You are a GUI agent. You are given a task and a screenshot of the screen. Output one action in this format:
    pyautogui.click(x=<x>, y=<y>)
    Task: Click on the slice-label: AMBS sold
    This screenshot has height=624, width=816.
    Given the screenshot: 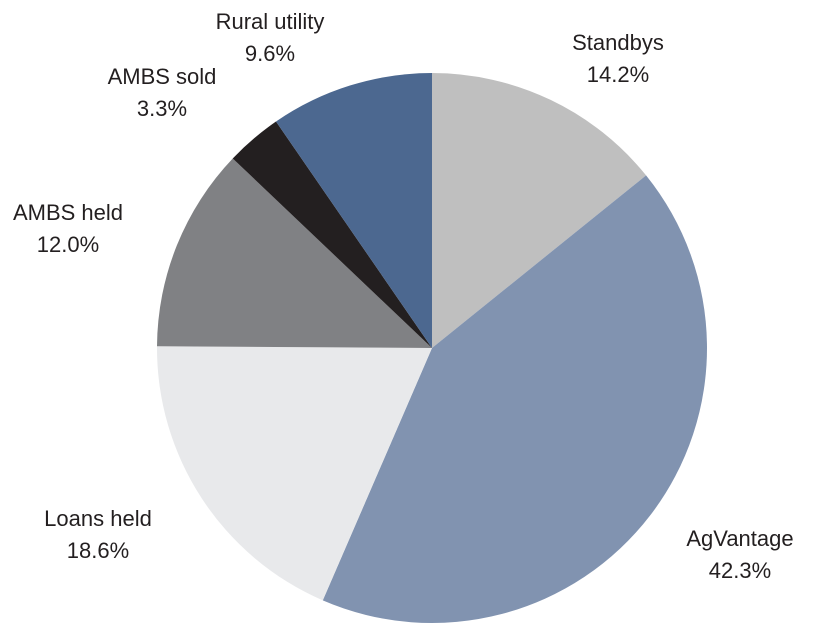 What is the action you would take?
    pyautogui.click(x=162, y=76)
    